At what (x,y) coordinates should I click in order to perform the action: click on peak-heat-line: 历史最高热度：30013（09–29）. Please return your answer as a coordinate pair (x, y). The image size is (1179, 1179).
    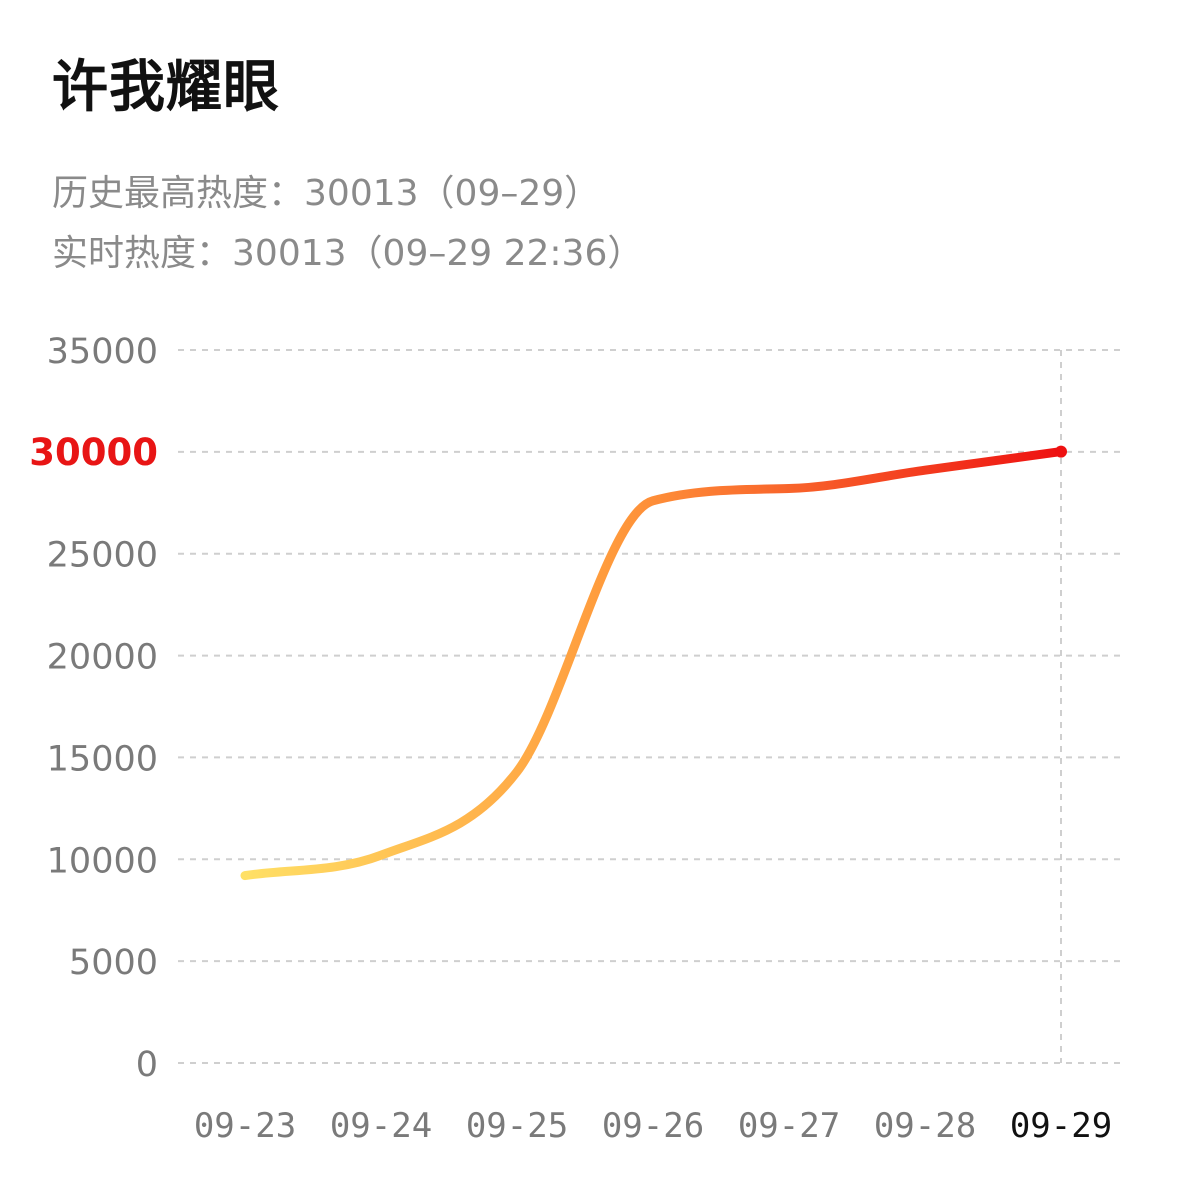
    Looking at the image, I should click on (326, 190).